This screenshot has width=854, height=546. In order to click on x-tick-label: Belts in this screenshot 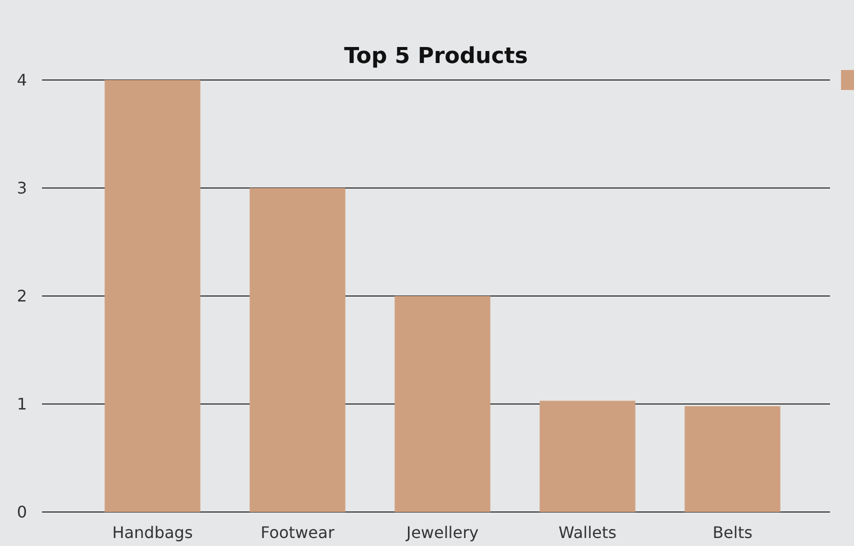, I will do `click(732, 532)`.